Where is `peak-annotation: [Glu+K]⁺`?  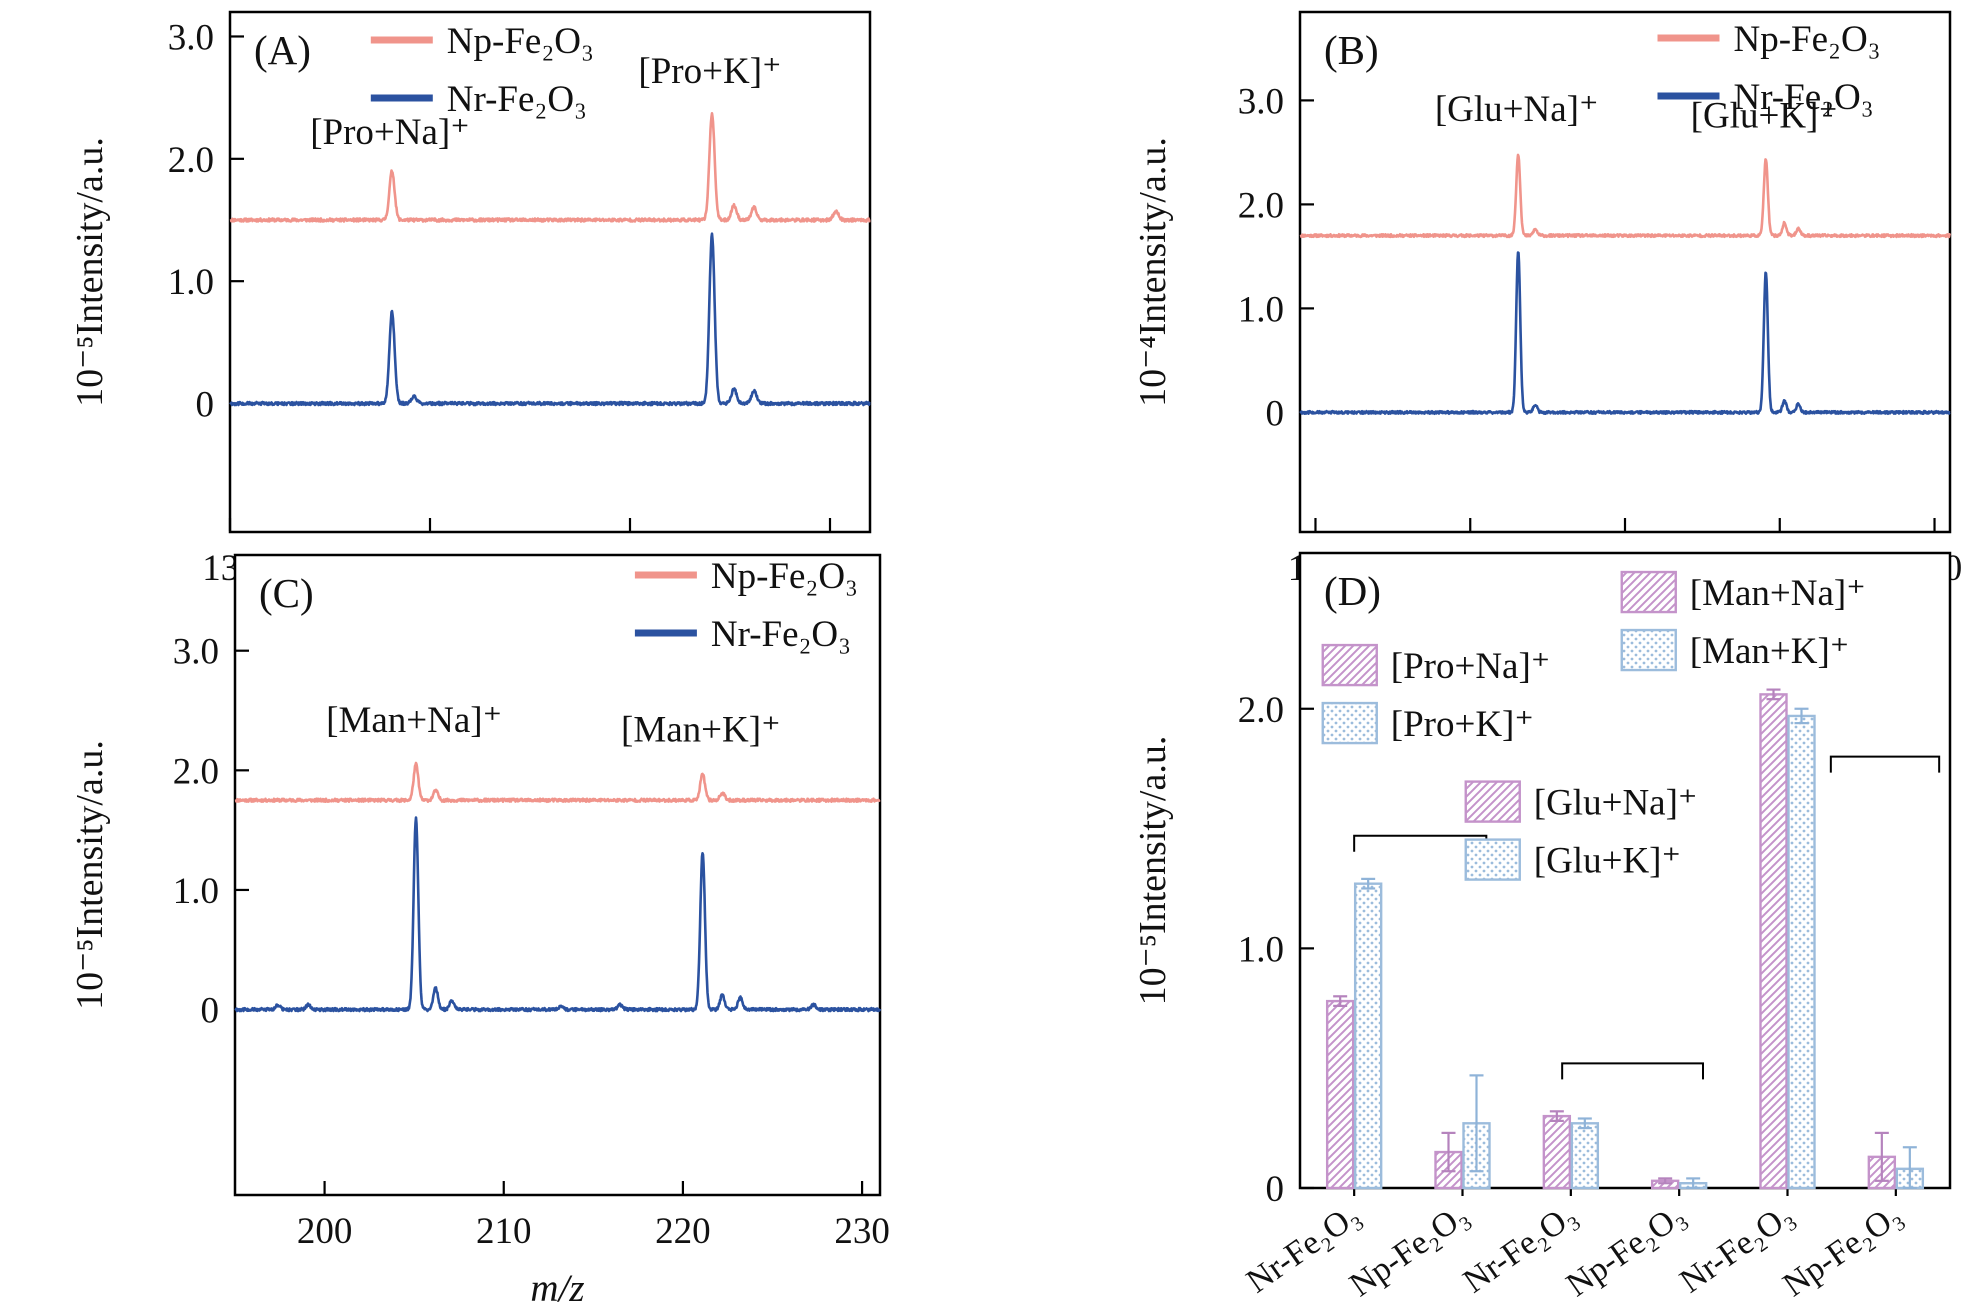
peak-annotation: [Glu+K]⁺ is located at coordinates (1764, 115).